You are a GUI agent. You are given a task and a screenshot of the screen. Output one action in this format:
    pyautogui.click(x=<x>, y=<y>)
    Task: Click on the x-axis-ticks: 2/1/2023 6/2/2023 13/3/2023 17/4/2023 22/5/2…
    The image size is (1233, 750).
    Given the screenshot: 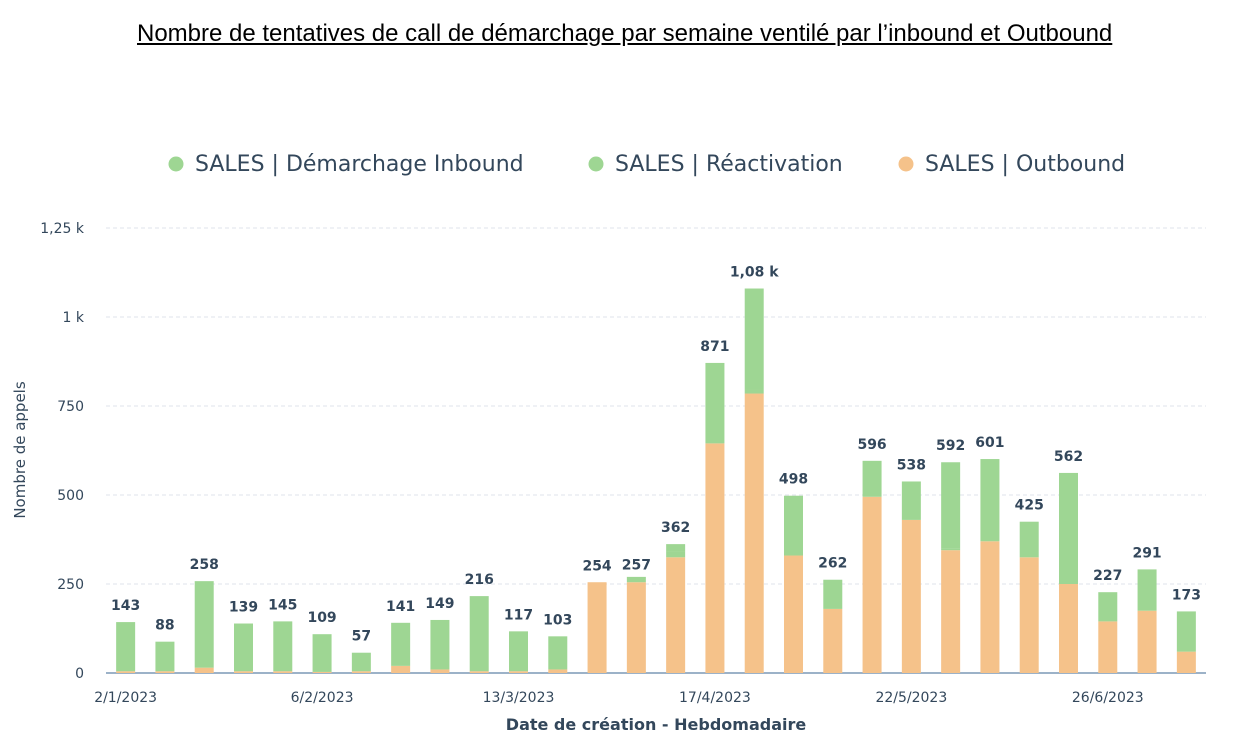 What is the action you would take?
    pyautogui.click(x=618, y=698)
    